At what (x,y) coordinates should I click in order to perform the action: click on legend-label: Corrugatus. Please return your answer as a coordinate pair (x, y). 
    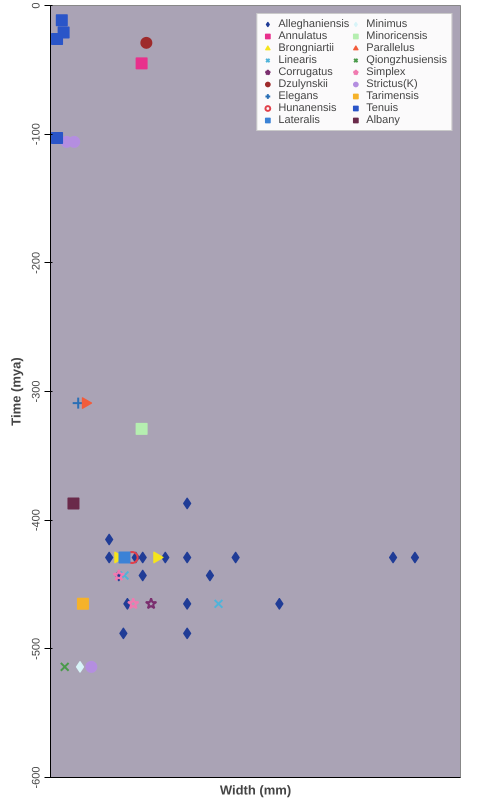
    Looking at the image, I should click on (305, 72).